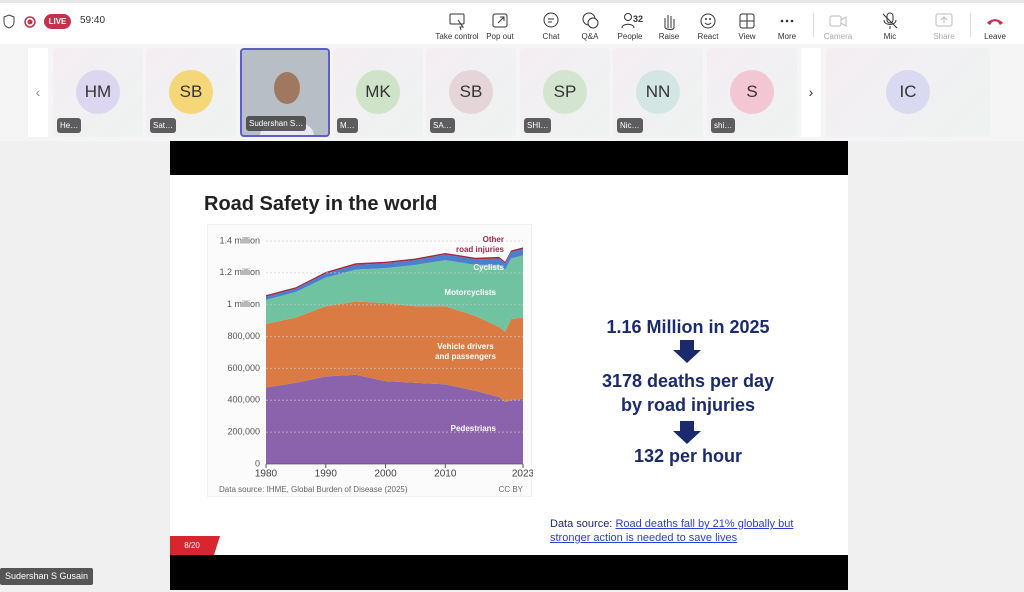 This screenshot has height=592, width=1024. I want to click on button-label: Share, so click(944, 36).